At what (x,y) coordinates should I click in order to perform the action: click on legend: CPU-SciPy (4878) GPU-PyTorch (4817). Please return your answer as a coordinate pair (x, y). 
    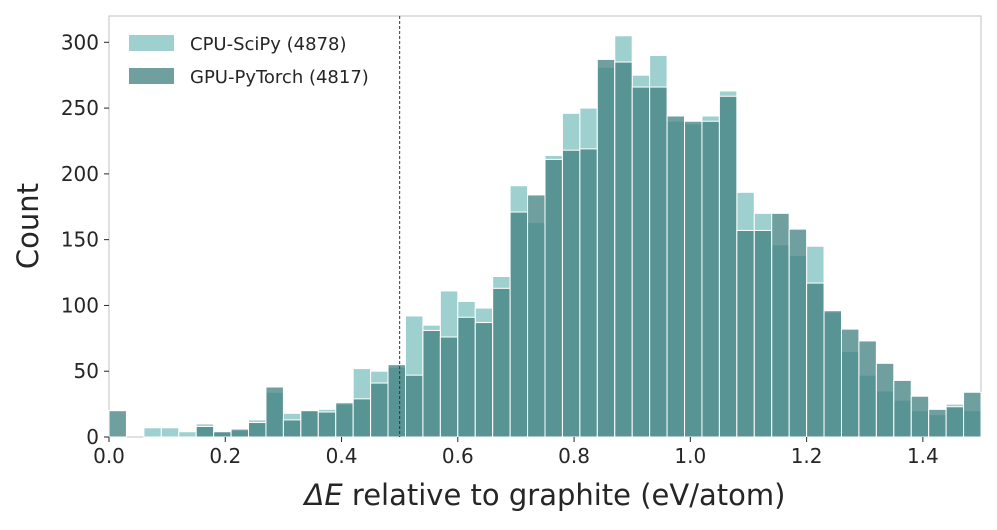
    Looking at the image, I should click on (249, 61).